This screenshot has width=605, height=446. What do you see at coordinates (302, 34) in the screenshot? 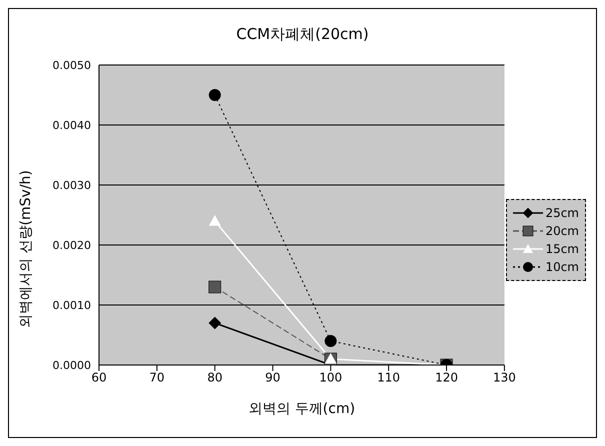
I see `chart-title: CCM차폐체(20cm)` at bounding box center [302, 34].